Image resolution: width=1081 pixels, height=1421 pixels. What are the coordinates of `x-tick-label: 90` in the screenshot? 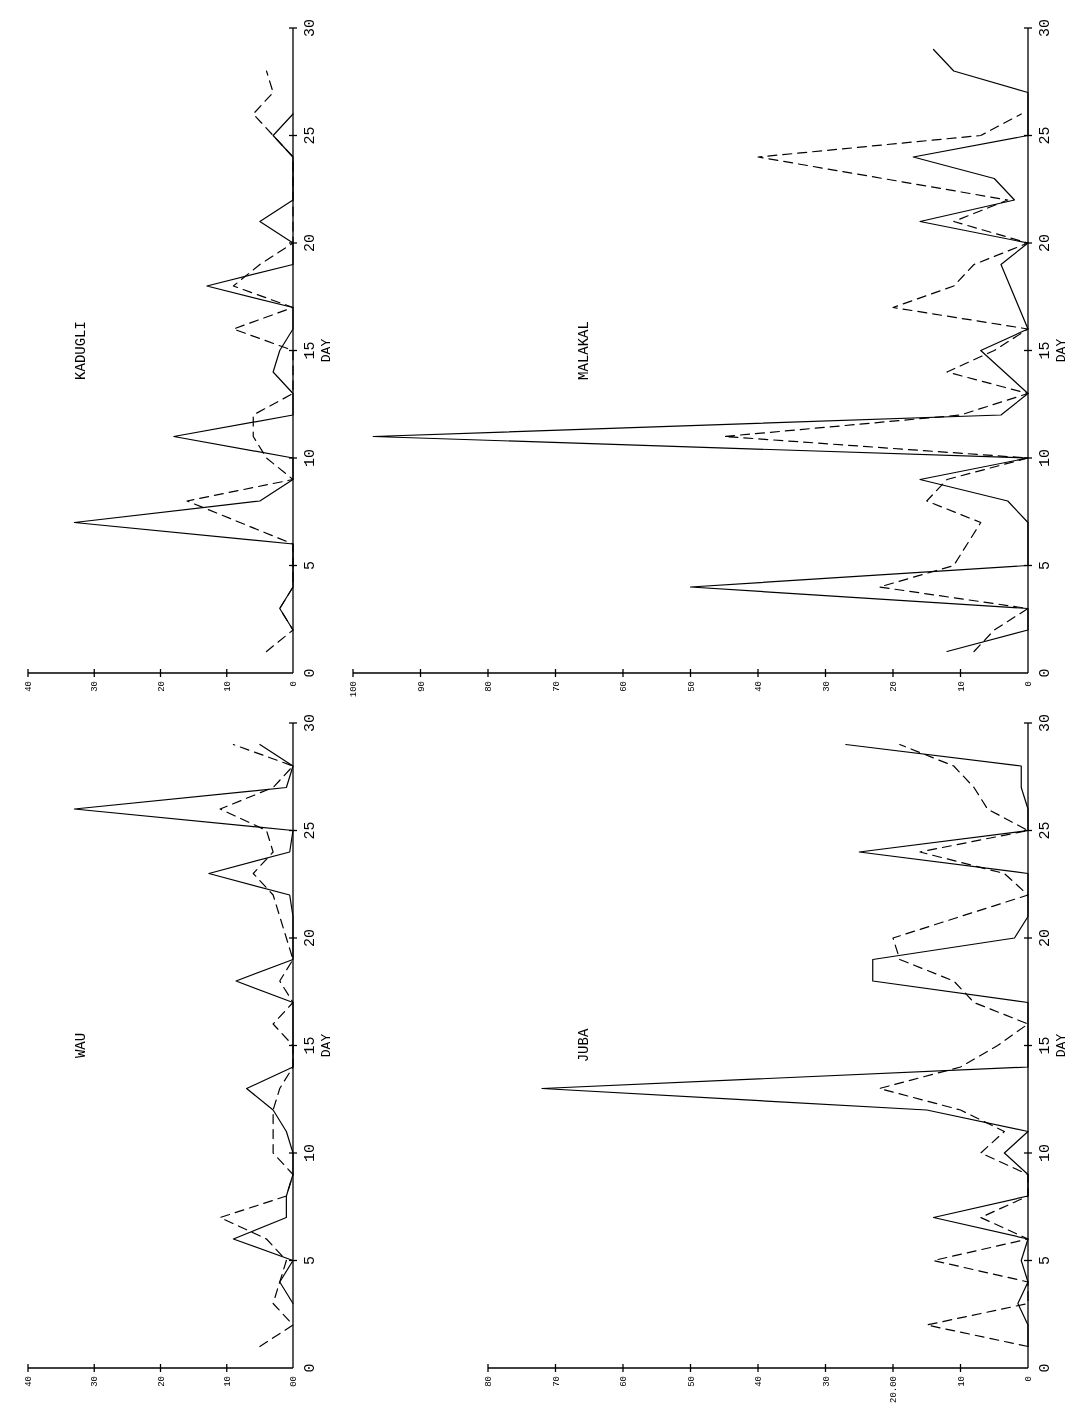 It's located at (421, 686).